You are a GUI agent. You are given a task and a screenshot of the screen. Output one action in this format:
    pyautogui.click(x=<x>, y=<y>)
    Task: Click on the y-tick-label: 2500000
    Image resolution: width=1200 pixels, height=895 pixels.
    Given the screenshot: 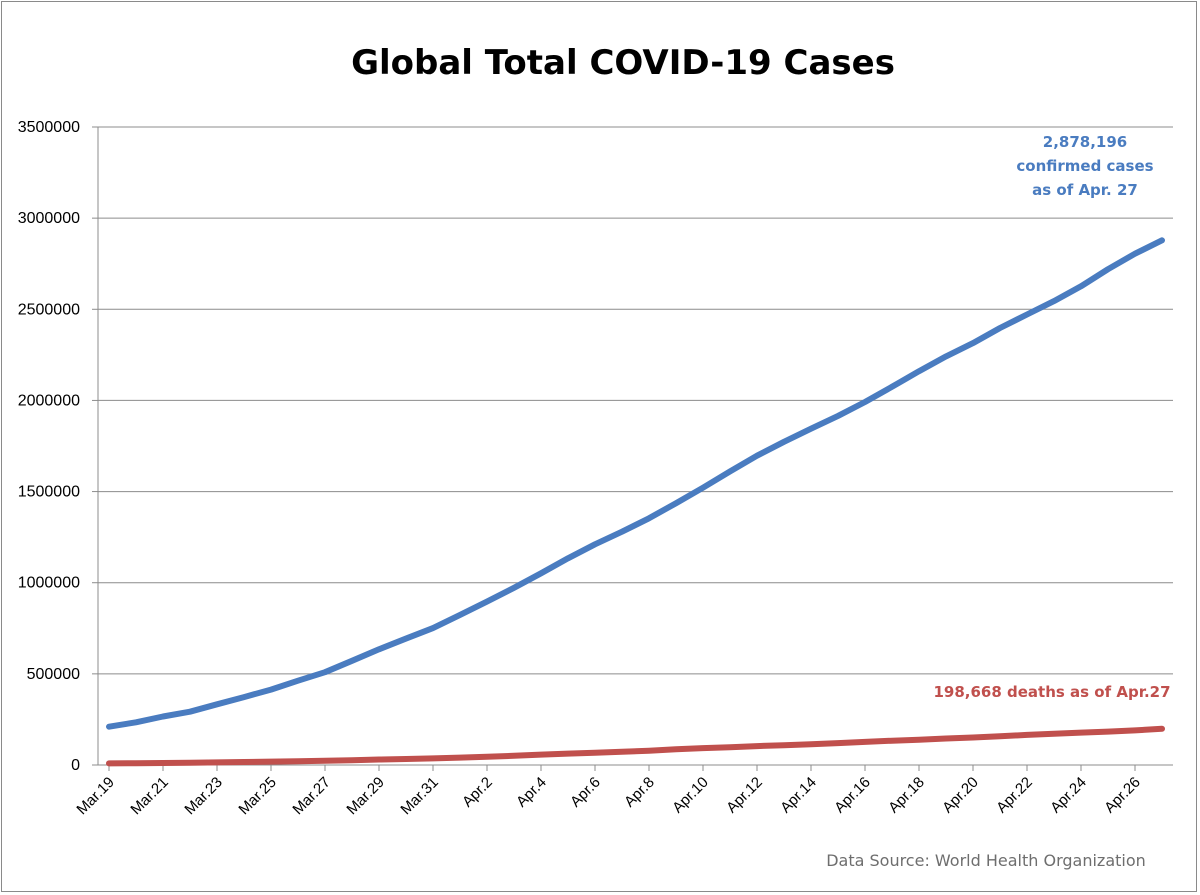 What is the action you would take?
    pyautogui.click(x=49, y=309)
    